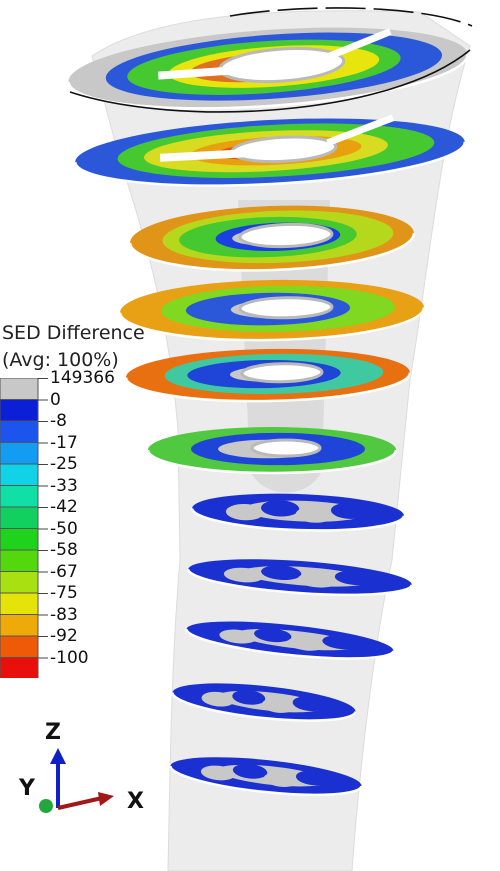 This screenshot has width=500, height=871. What do you see at coordinates (53, 732) in the screenshot?
I see `axis-z-label: Z` at bounding box center [53, 732].